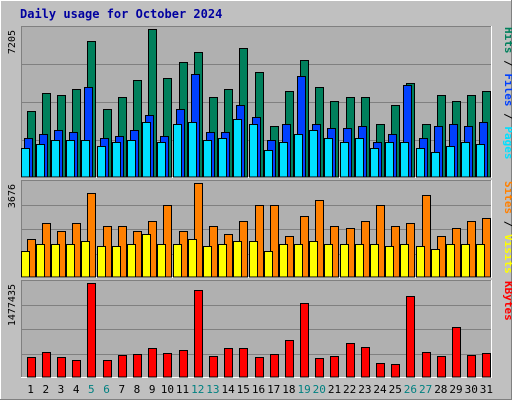  I want to click on day-label: 2, so click(45, 389).